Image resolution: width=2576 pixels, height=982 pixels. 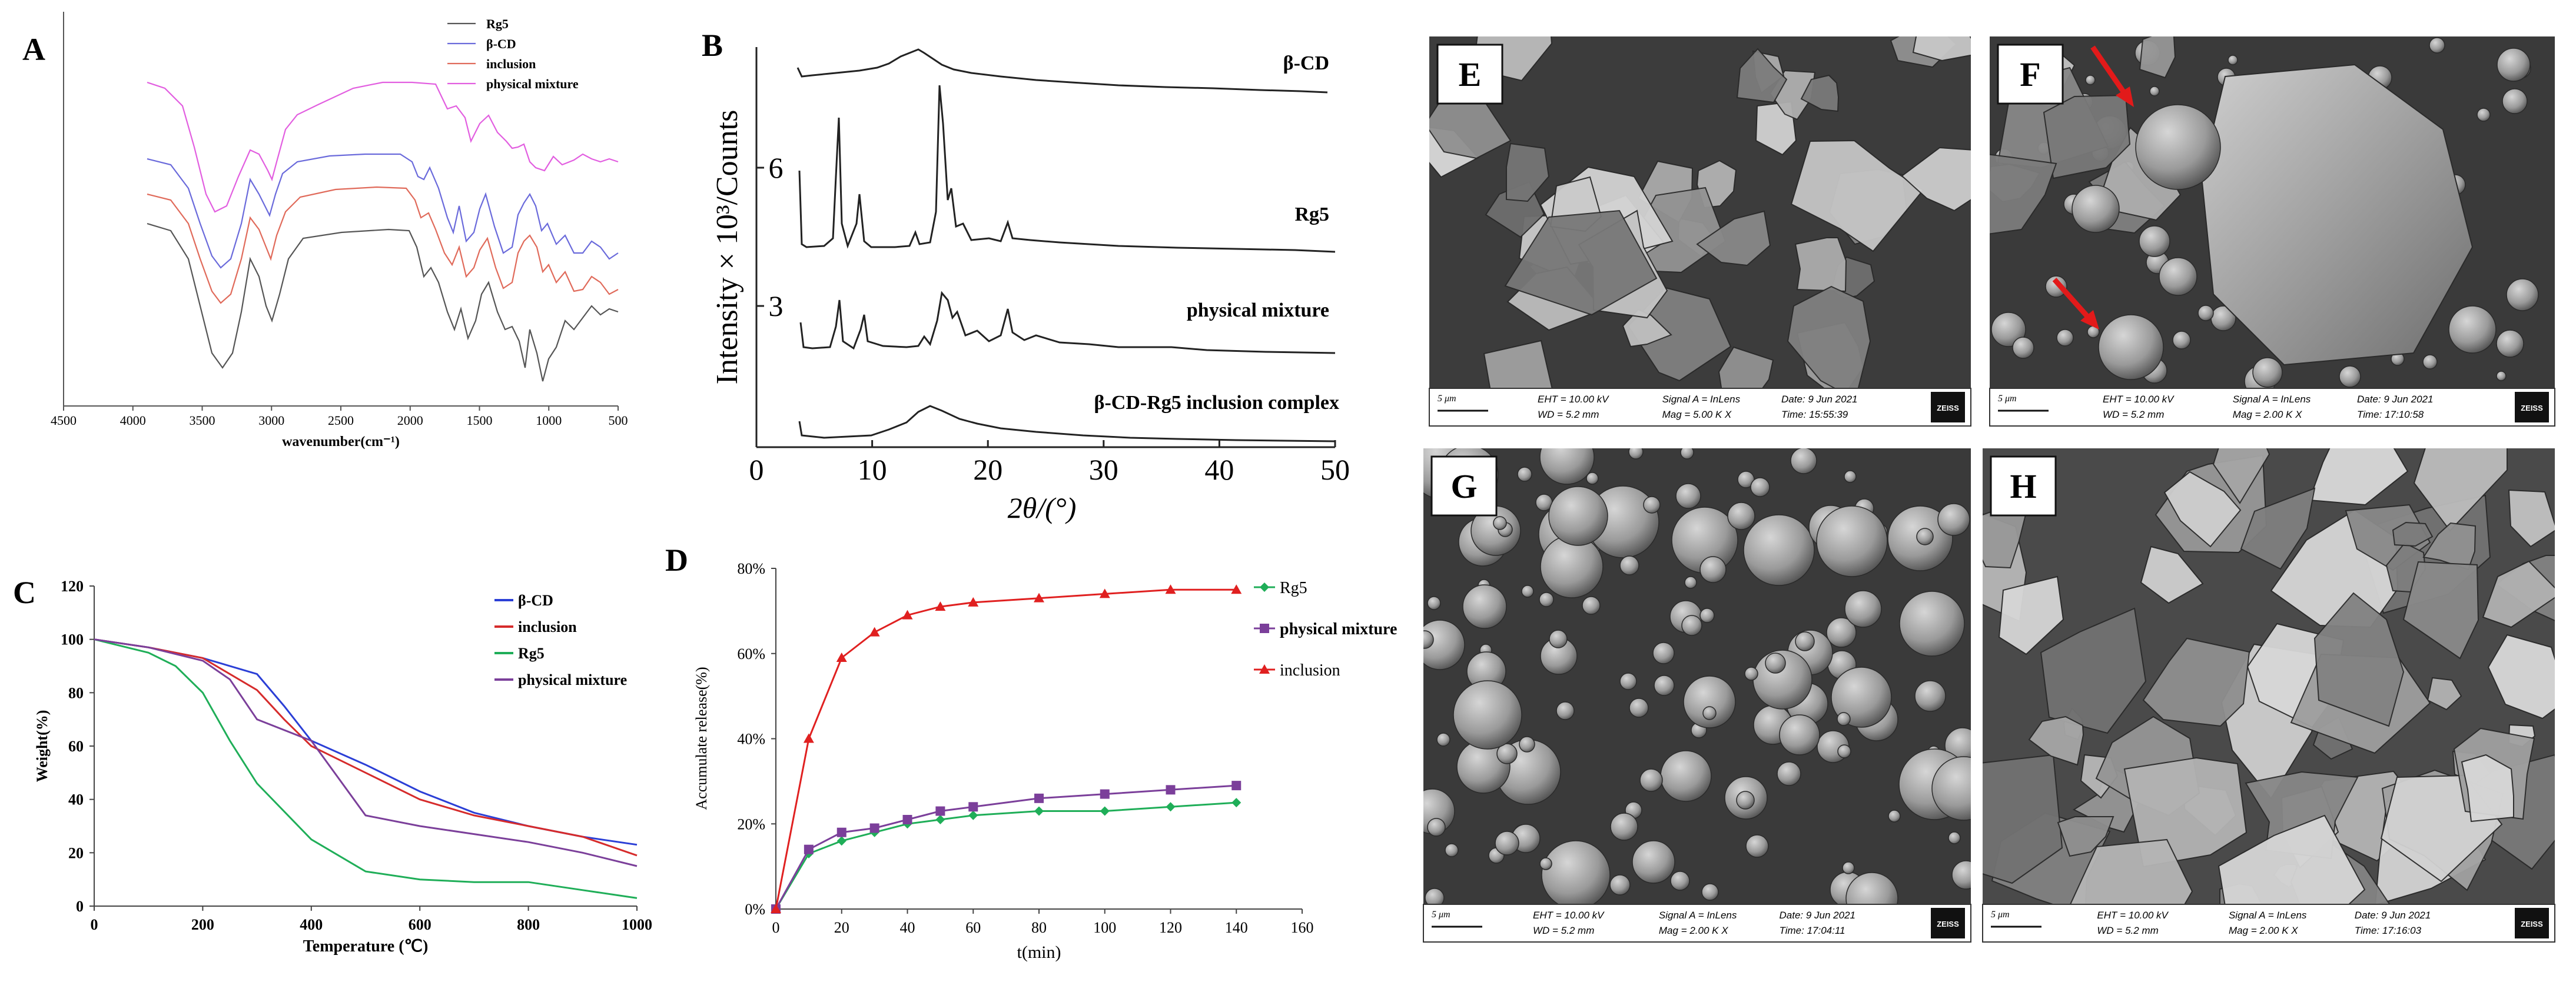 What do you see at coordinates (751, 568) in the screenshot?
I see `y-tick-label: 80%` at bounding box center [751, 568].